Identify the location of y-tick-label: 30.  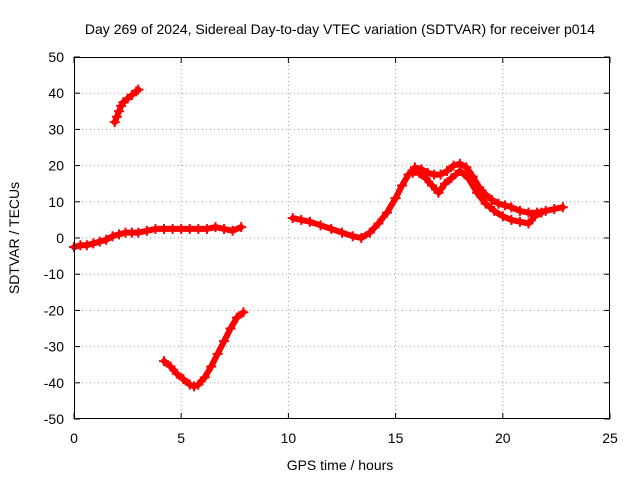
(56, 129).